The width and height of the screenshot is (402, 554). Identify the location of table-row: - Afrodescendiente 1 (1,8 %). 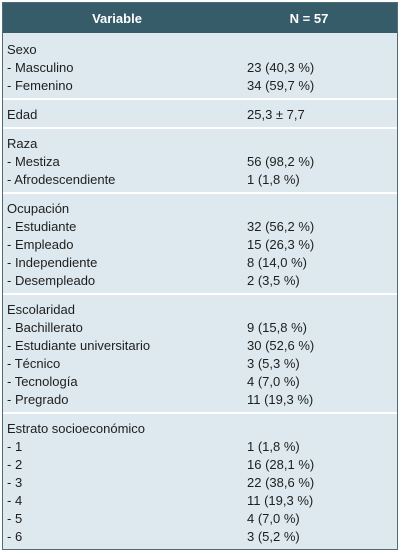
(200, 179).